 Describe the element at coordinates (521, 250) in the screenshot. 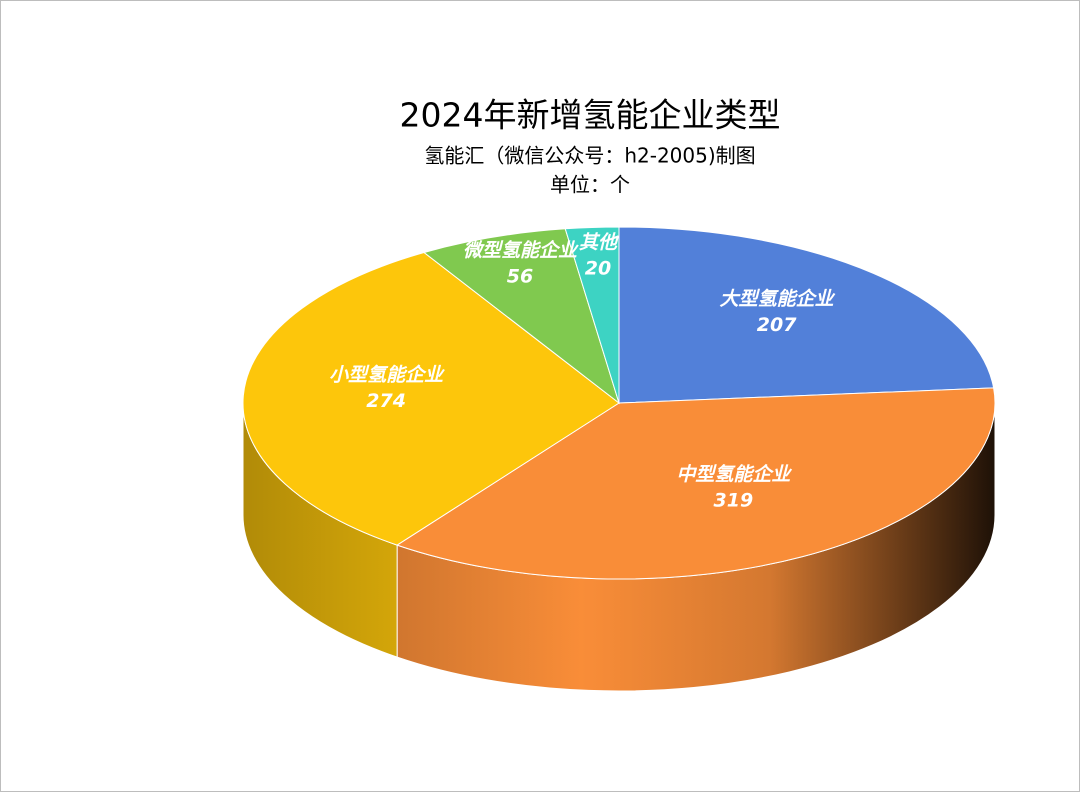

I see `slice-label: 微型氢能企业` at that location.